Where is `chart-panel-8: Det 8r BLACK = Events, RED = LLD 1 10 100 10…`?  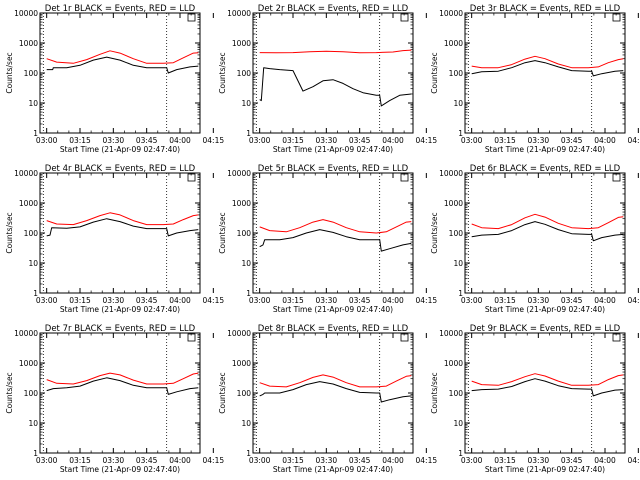 chart-panel-8: Det 8r BLACK = Events, RED = LLD 1 10 100 10… is located at coordinates (327, 399).